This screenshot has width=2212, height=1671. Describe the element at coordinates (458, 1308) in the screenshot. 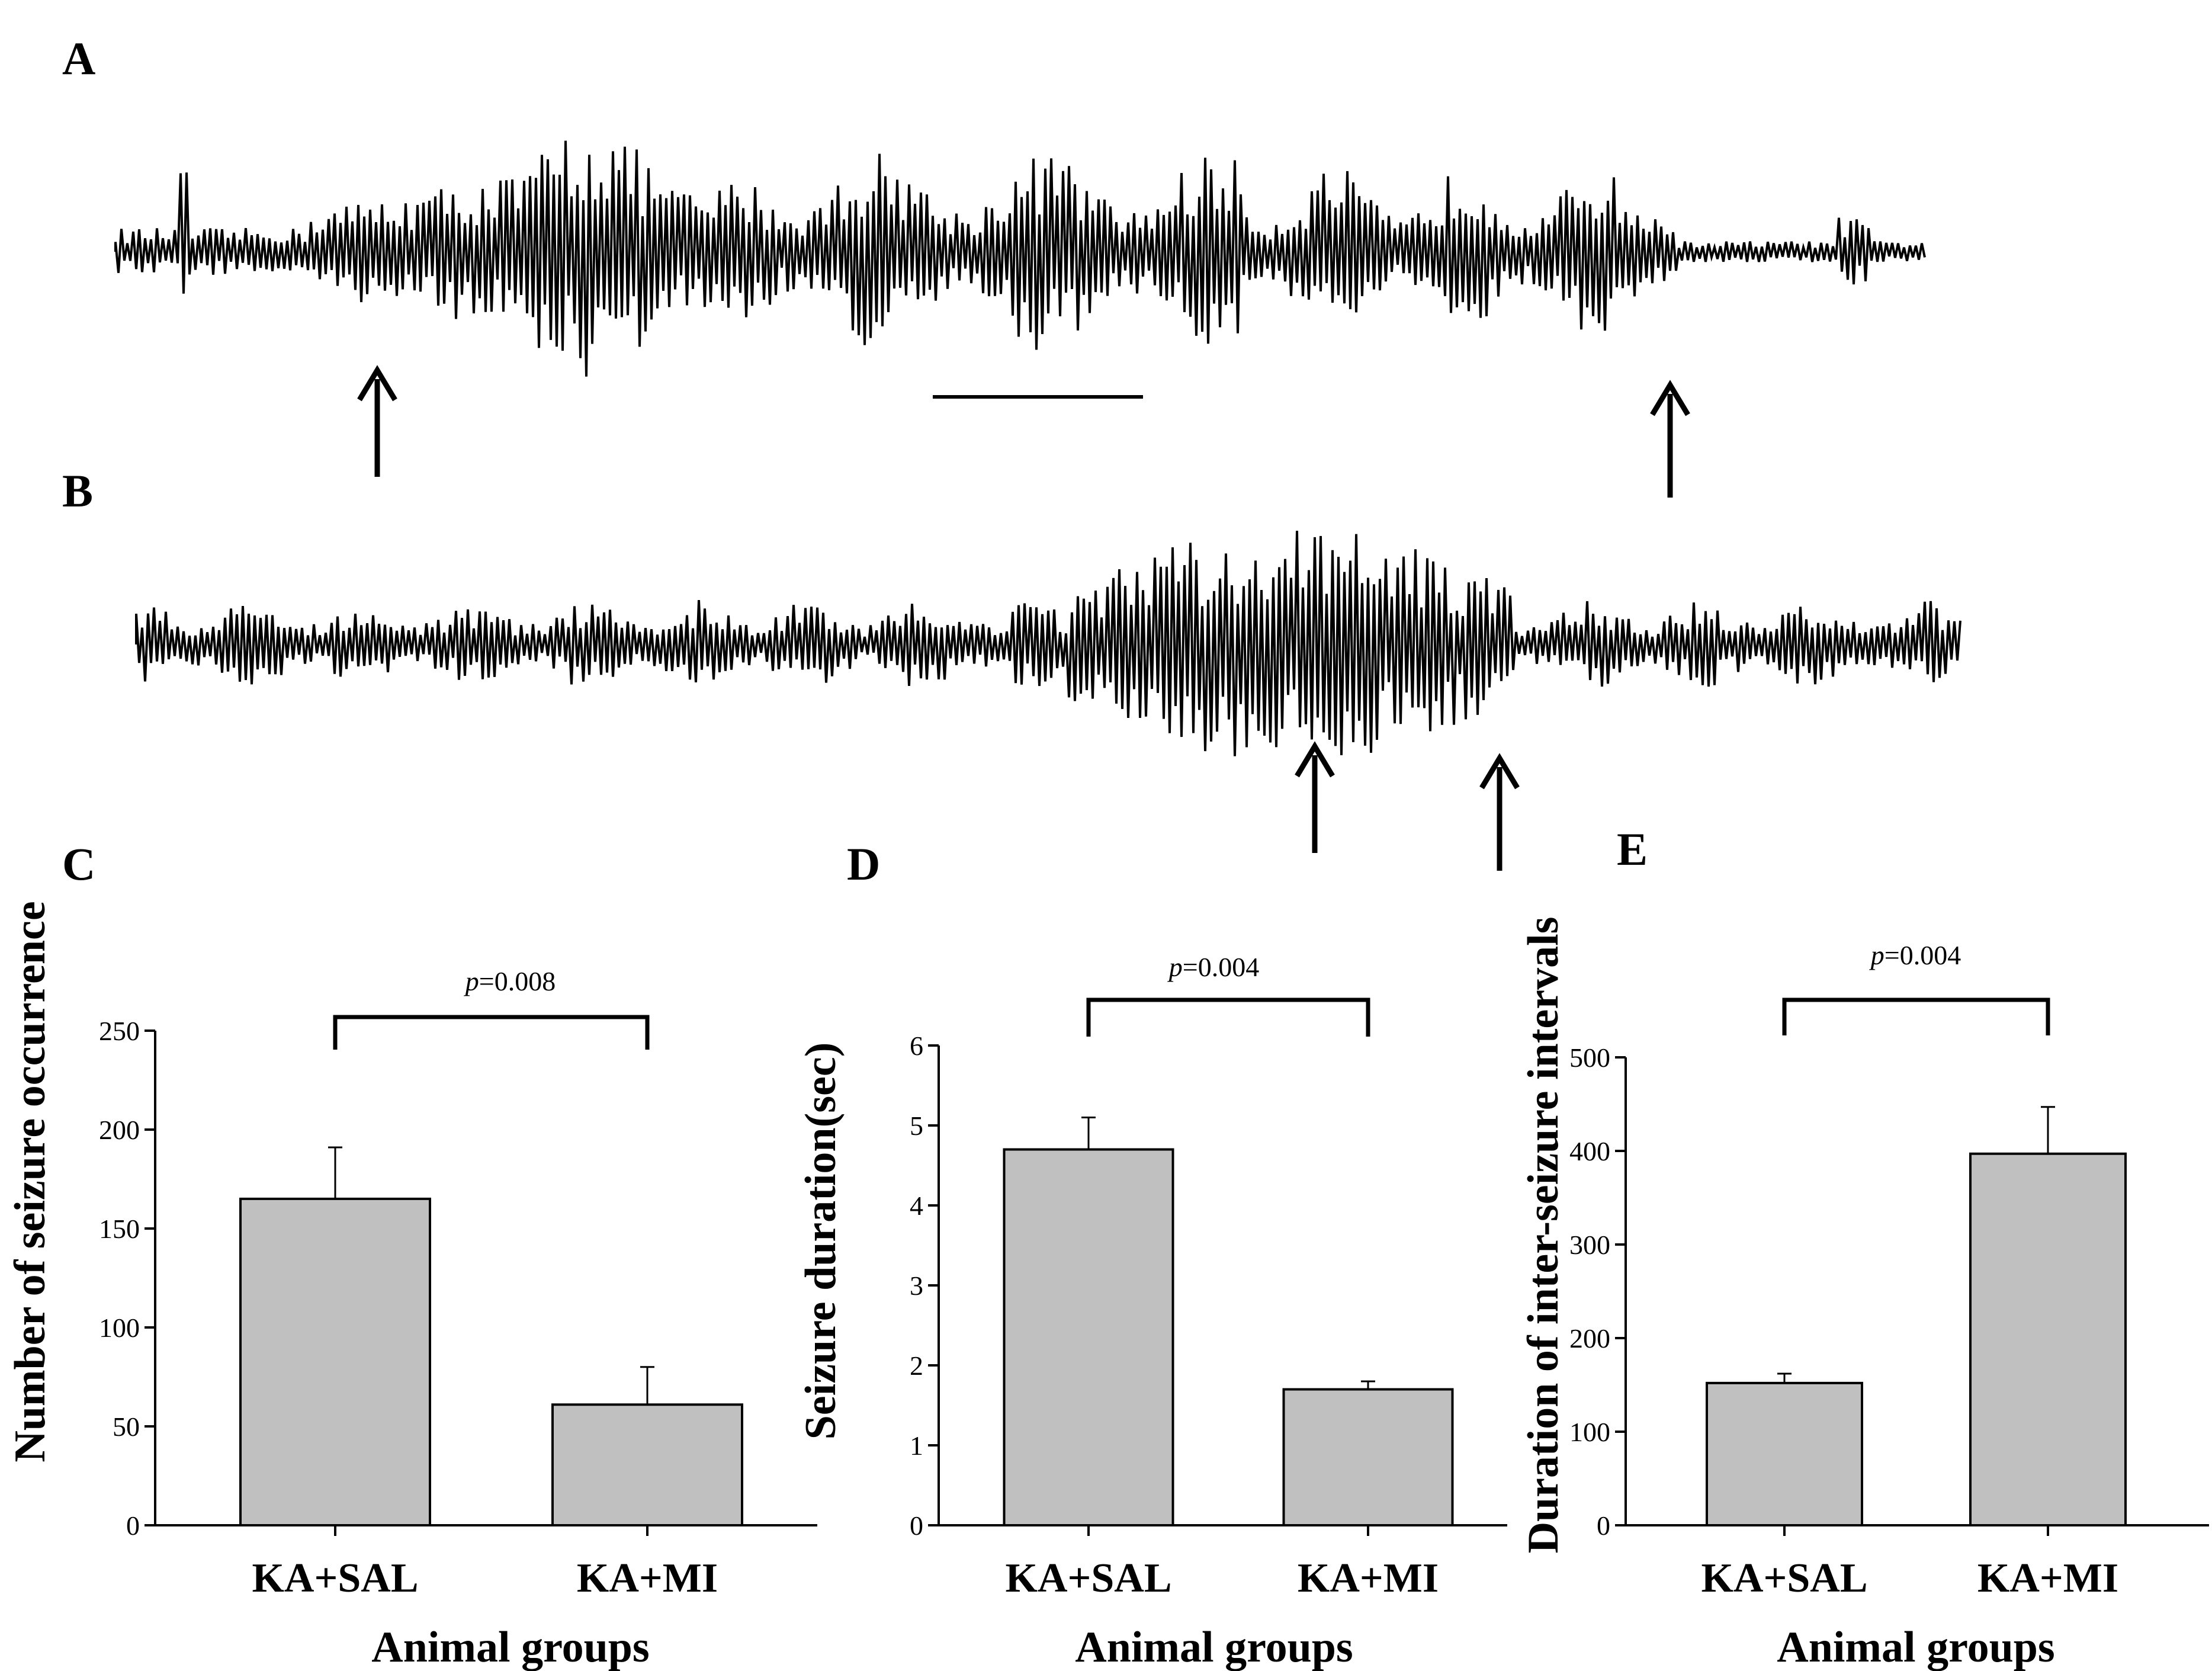

I see `bar-chart-c: 0 50 100 150 200 250 KA+SAL KA+MI` at that location.